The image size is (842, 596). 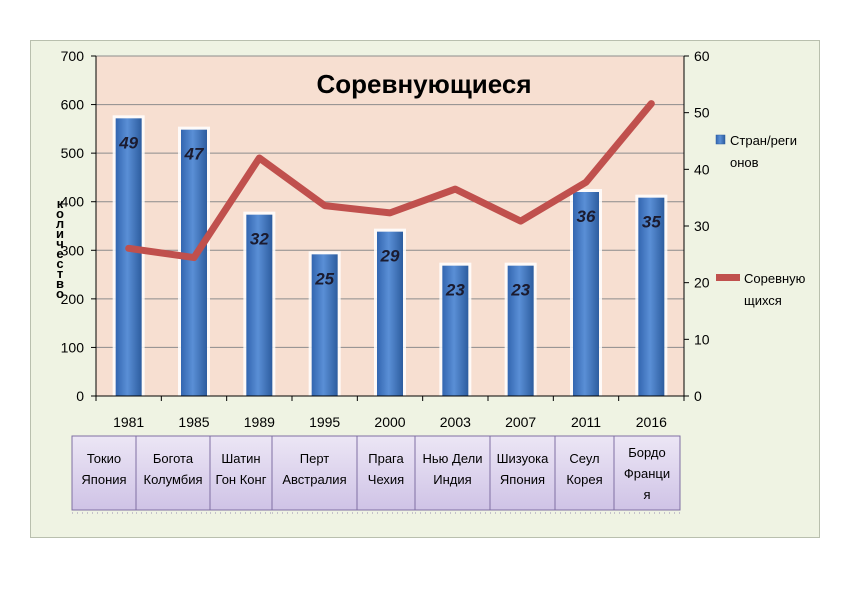 I want to click on y-axis-label-char: е, so click(x=59, y=253).